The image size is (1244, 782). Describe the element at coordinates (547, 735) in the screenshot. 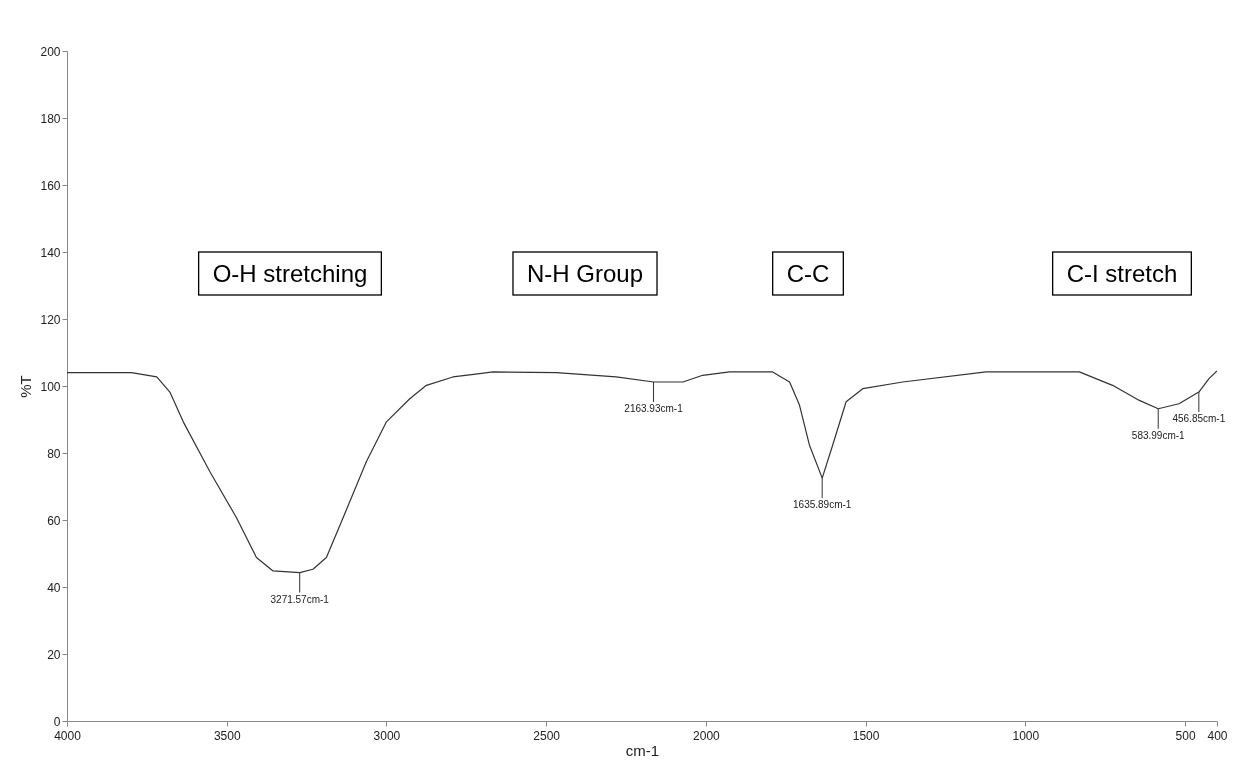

I see `x-tick-label: 2500` at that location.